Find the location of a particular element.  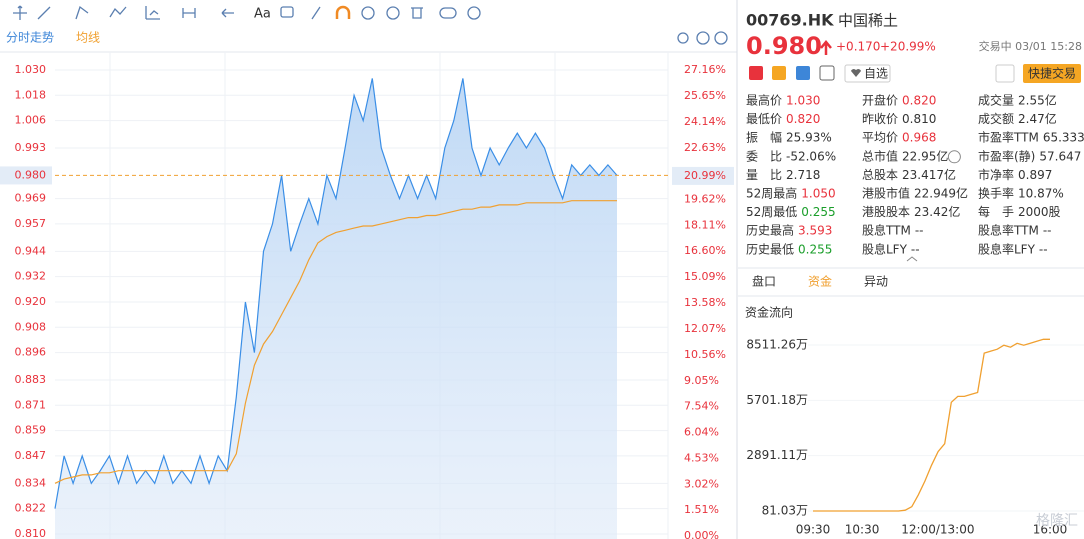

stat-label: 港股市值 is located at coordinates (886, 193).